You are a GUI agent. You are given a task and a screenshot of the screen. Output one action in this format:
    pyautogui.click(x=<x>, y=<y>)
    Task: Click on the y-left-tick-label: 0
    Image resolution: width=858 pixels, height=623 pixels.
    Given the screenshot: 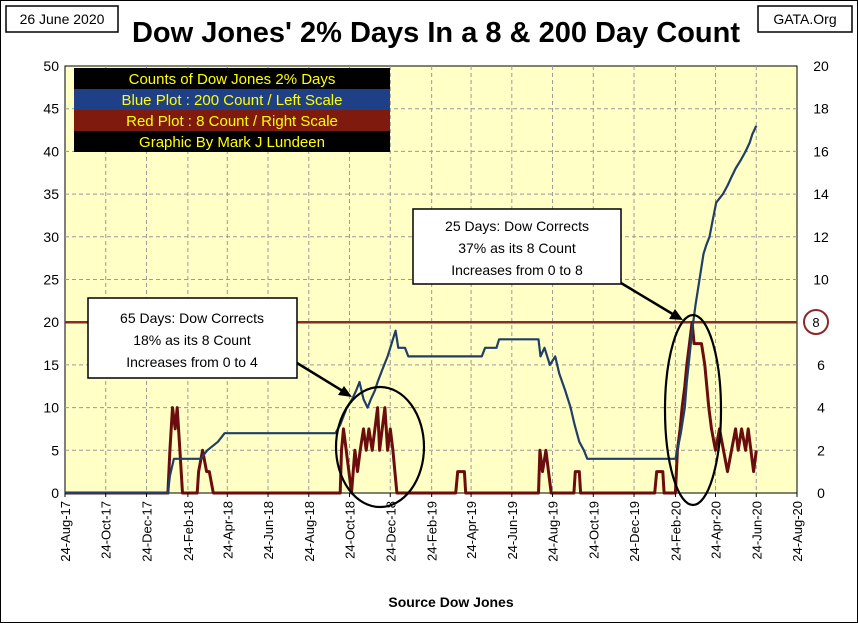 What is the action you would take?
    pyautogui.click(x=55, y=493)
    